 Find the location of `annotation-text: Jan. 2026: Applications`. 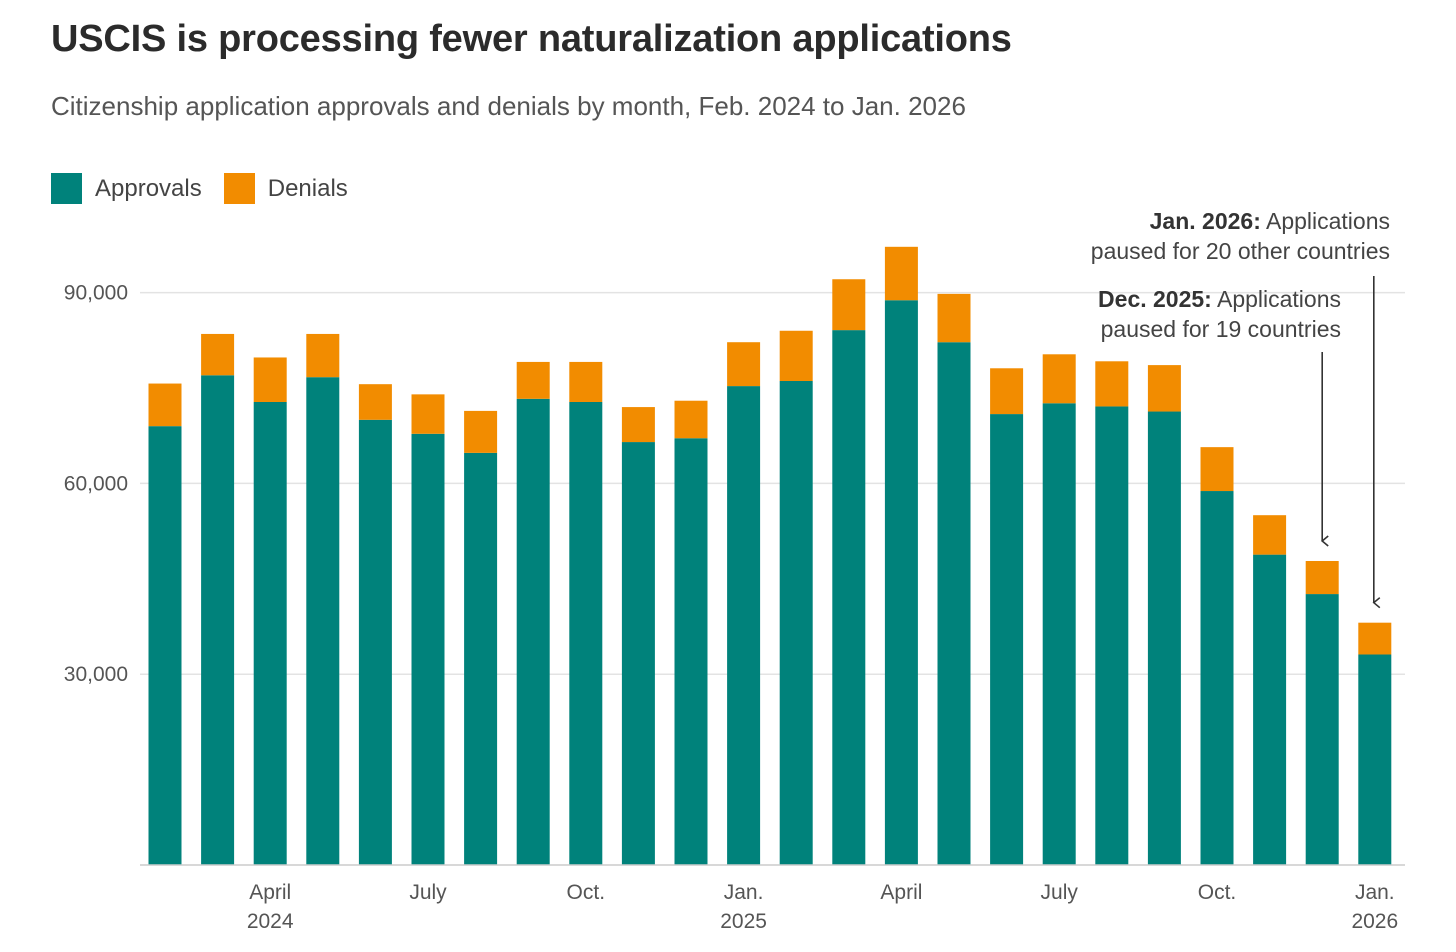

annotation-text: Jan. 2026: Applications is located at coordinates (1270, 221).